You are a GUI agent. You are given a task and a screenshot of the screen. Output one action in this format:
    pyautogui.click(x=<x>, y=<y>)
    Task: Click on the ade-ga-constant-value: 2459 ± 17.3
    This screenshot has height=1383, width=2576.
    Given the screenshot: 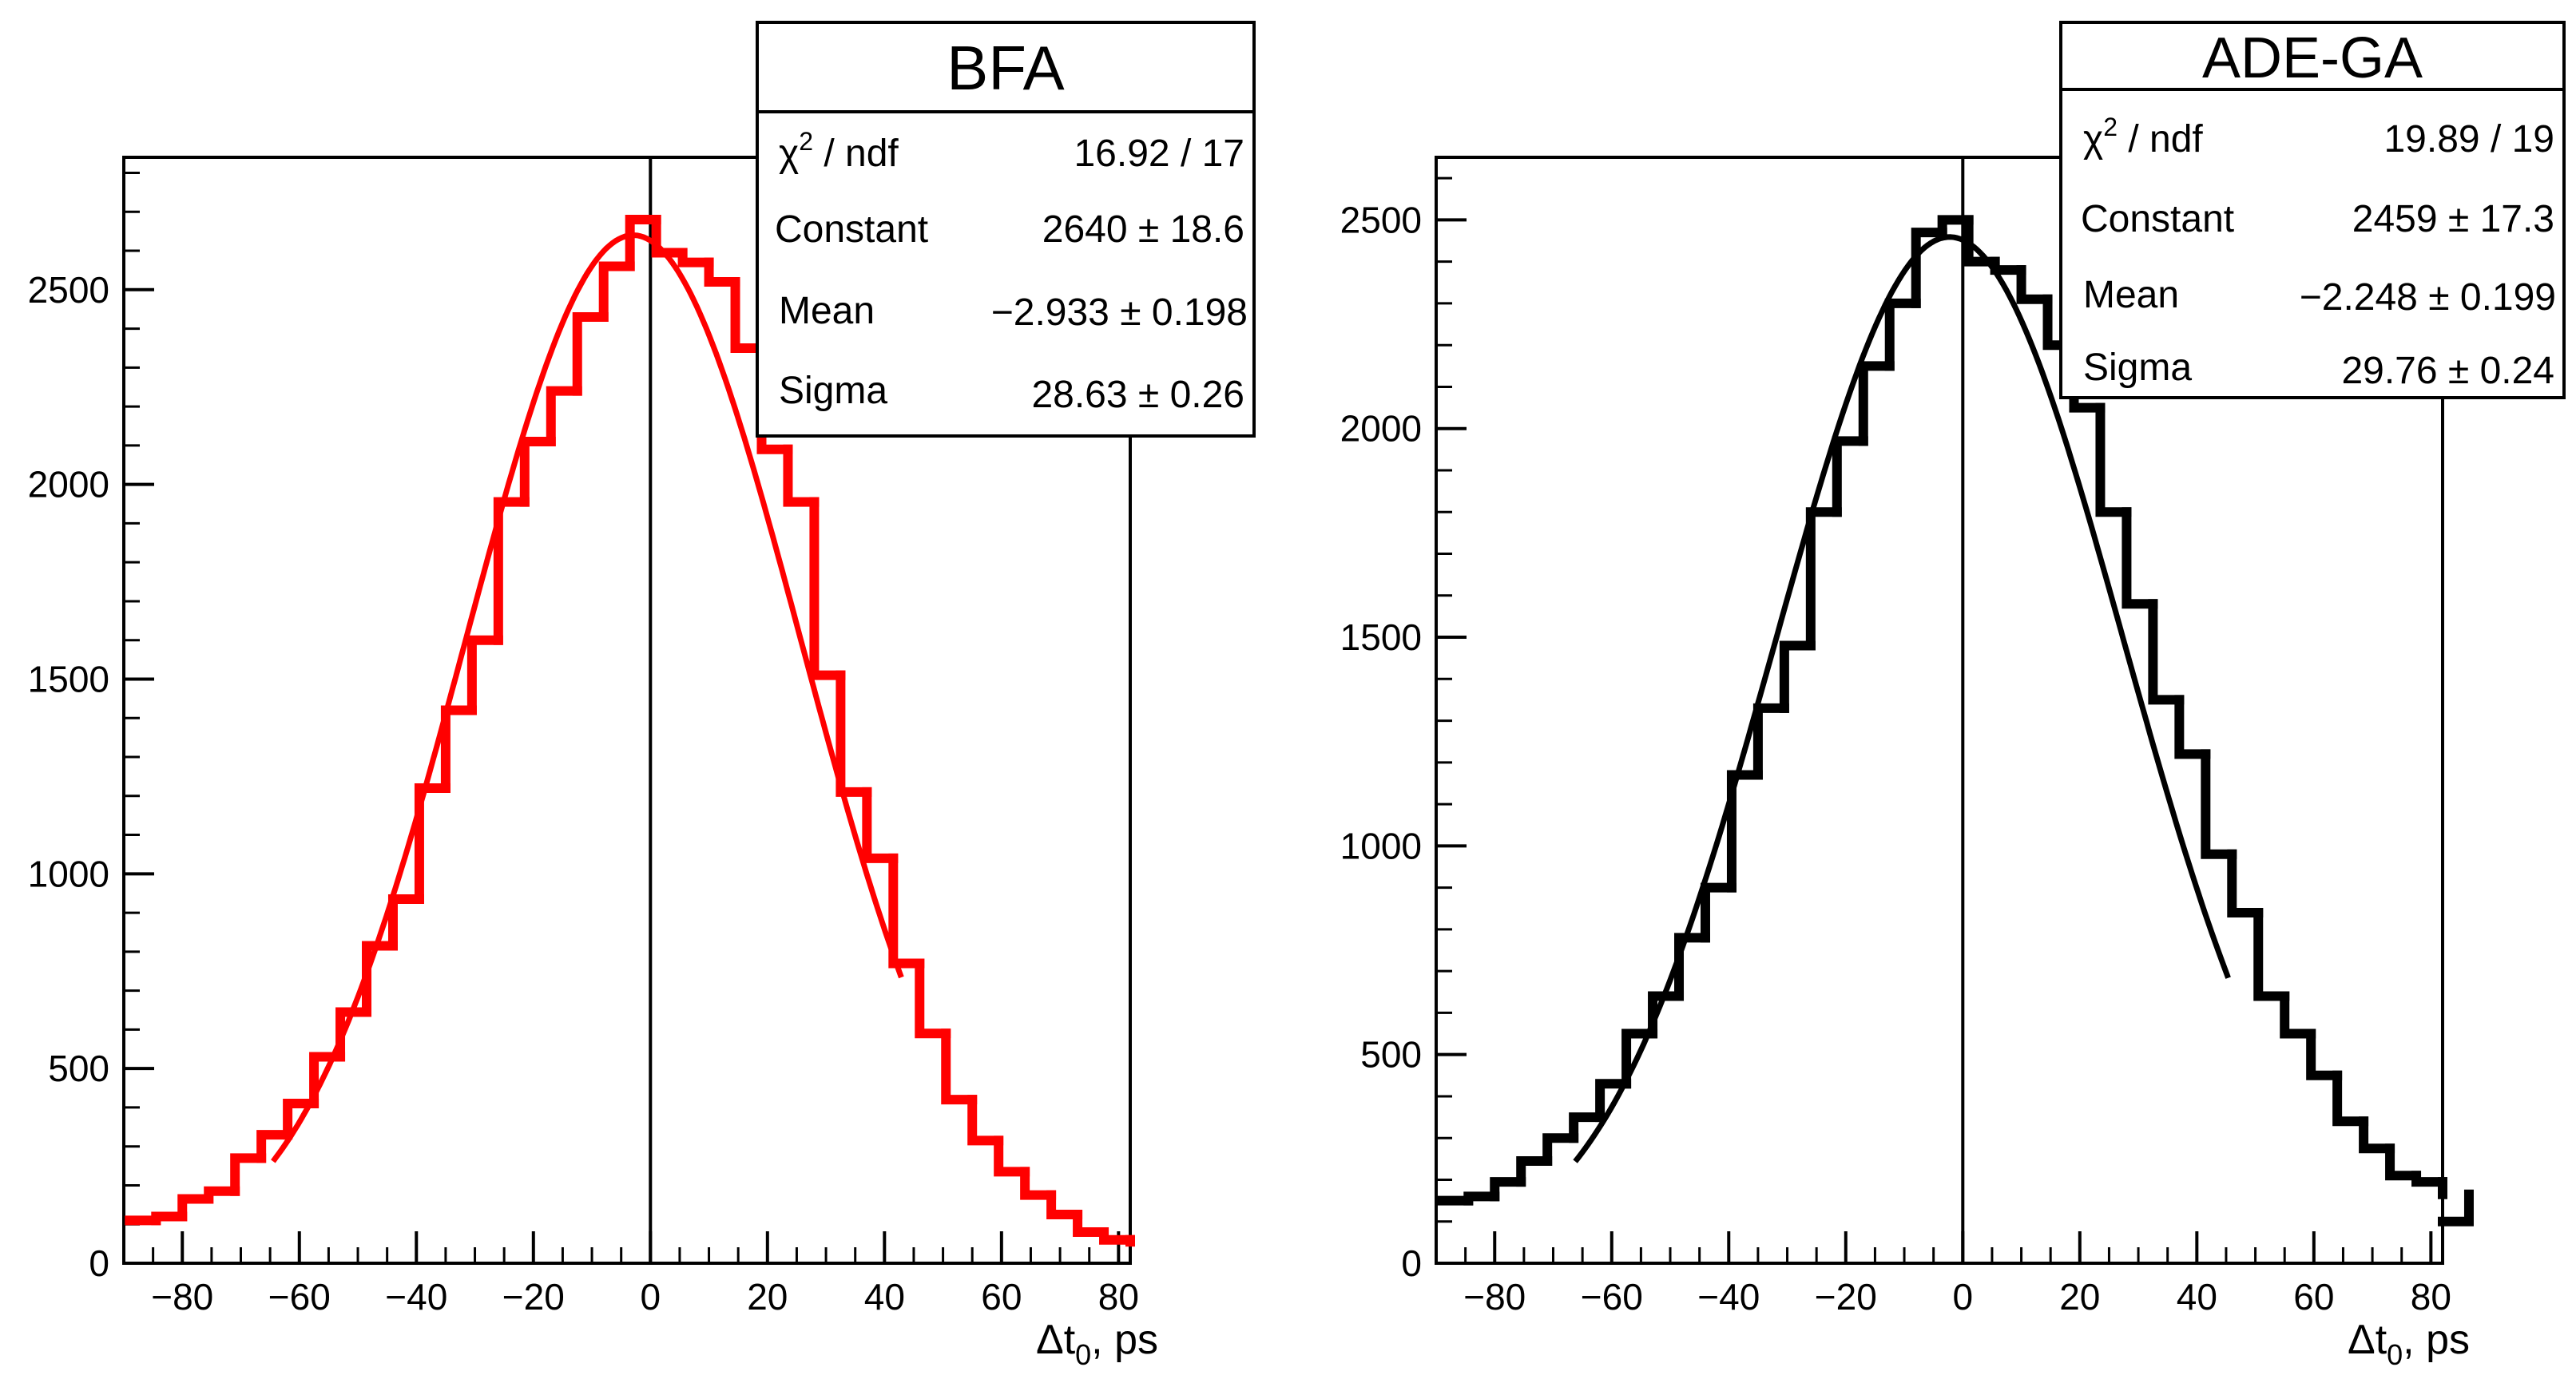 What is the action you would take?
    pyautogui.click(x=2453, y=219)
    